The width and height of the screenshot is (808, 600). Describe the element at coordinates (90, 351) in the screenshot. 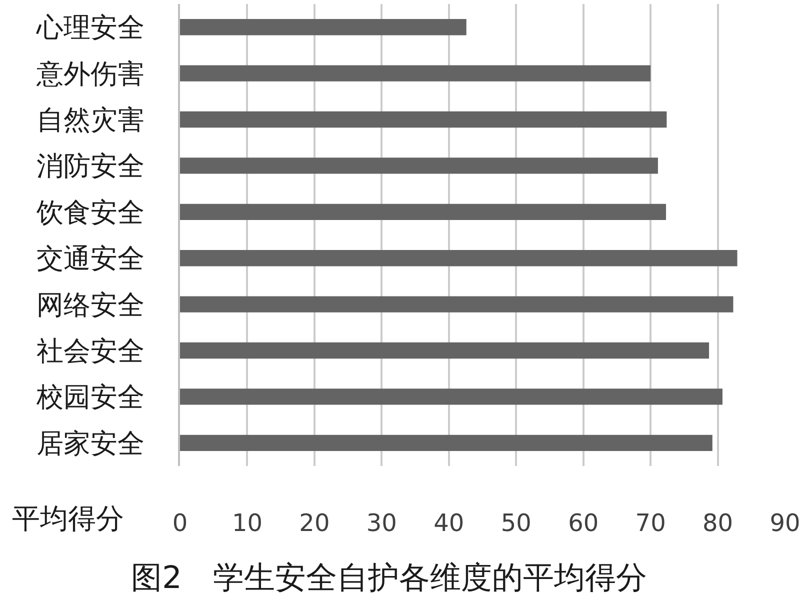

I see `y-tick-label: 社会安全` at that location.